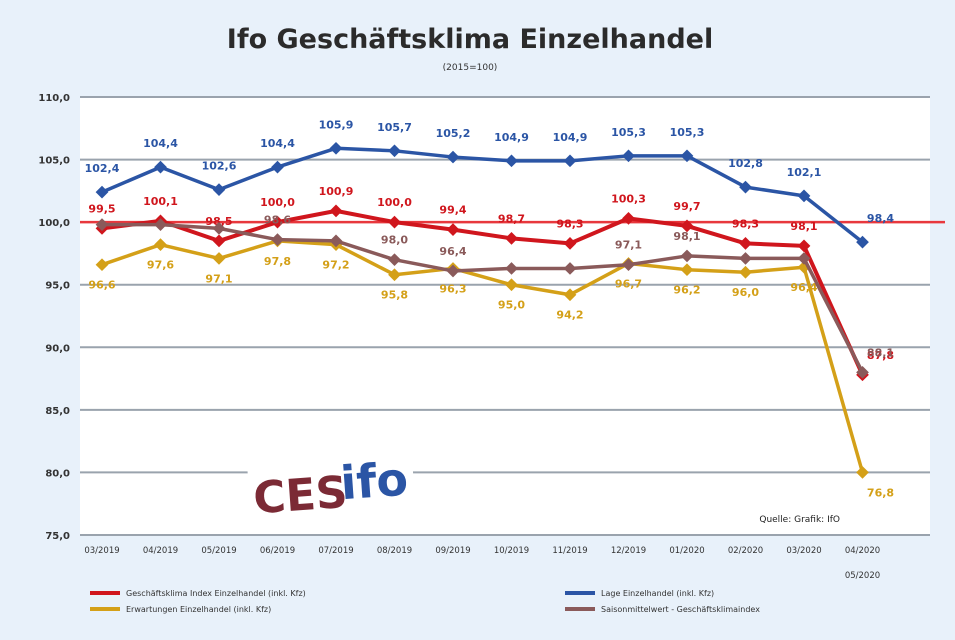 The width and height of the screenshot is (955, 640). What do you see at coordinates (394, 127) in the screenshot?
I see `data-label: 105,7` at bounding box center [394, 127].